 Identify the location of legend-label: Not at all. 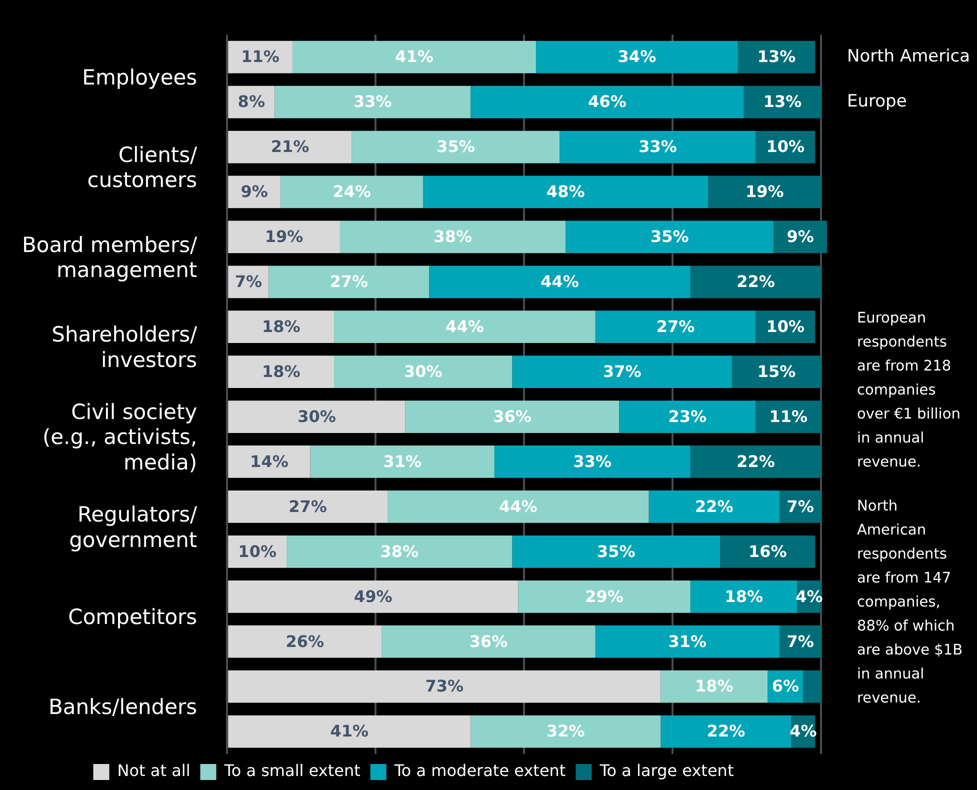
(153, 770).